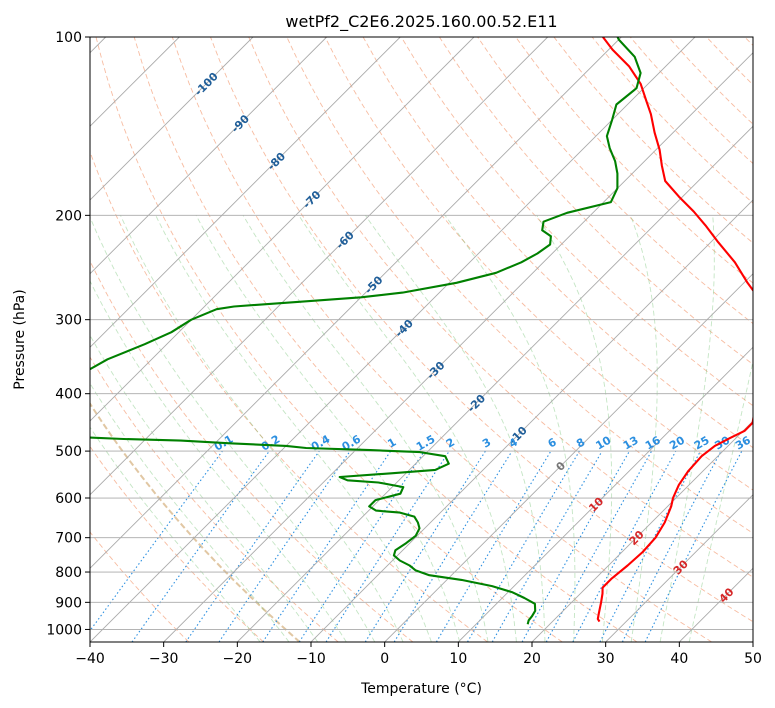 The image size is (775, 708). What do you see at coordinates (68, 38) in the screenshot?
I see `y-tick-label: 100` at bounding box center [68, 38].